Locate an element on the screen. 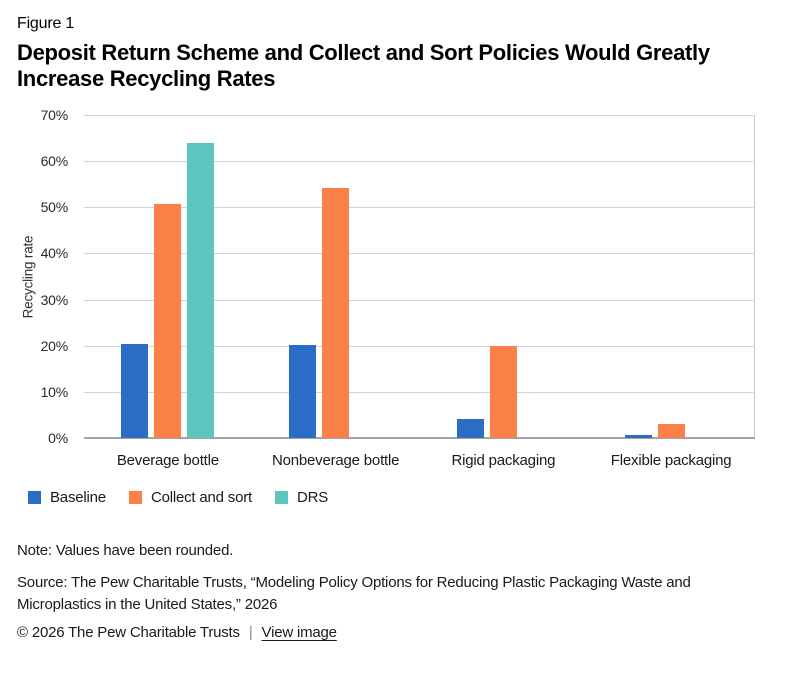 This screenshot has height=673, width=794. y-axis-tick-20: 20% is located at coordinates (54, 345).